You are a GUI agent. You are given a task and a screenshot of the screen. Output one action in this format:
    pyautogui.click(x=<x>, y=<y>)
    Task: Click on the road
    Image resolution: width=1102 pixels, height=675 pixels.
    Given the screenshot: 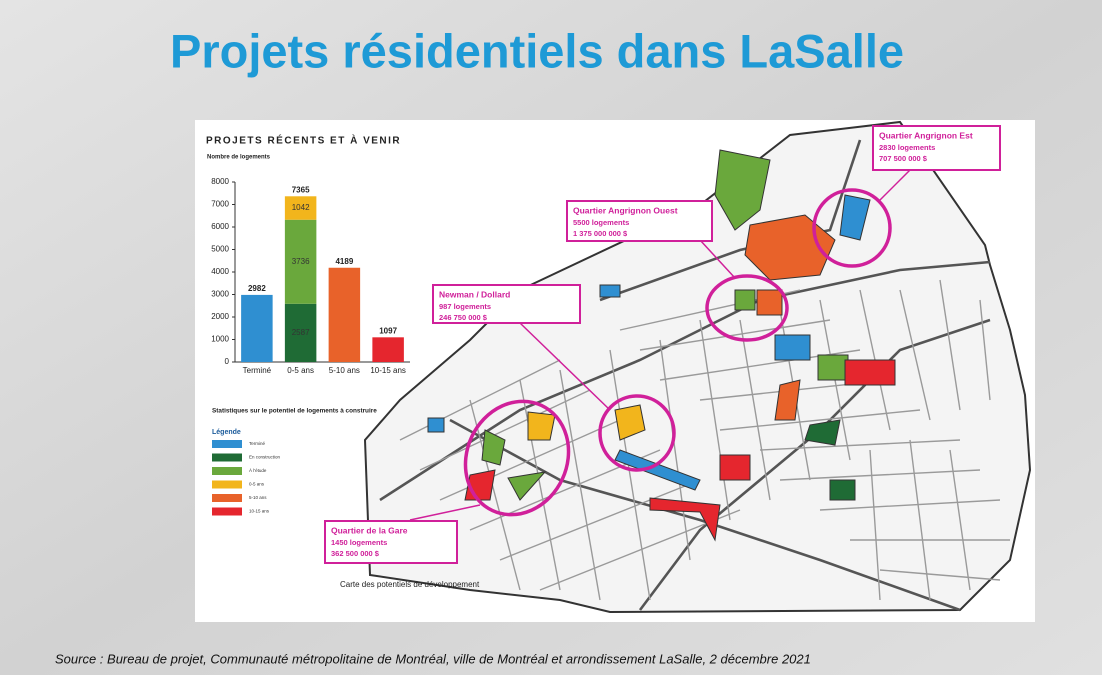 What is the action you would take?
    pyautogui.click(x=705, y=515)
    